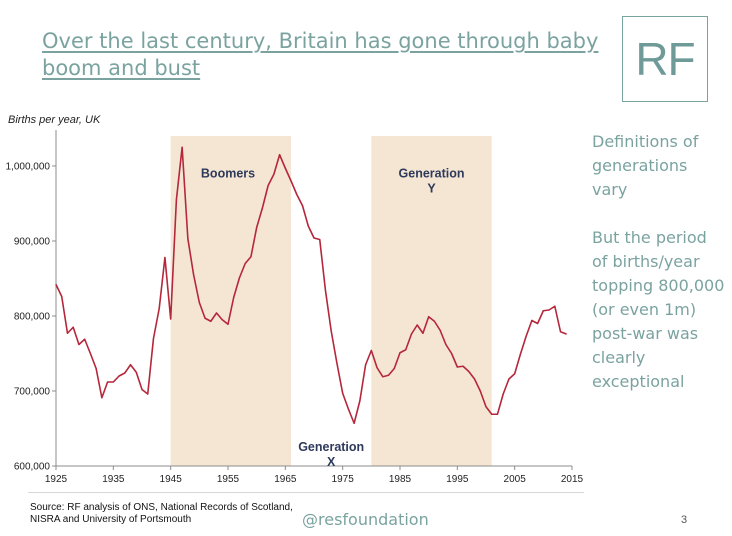 This screenshot has width=732, height=536. I want to click on x-tick-label-0: 1925, so click(56, 479).